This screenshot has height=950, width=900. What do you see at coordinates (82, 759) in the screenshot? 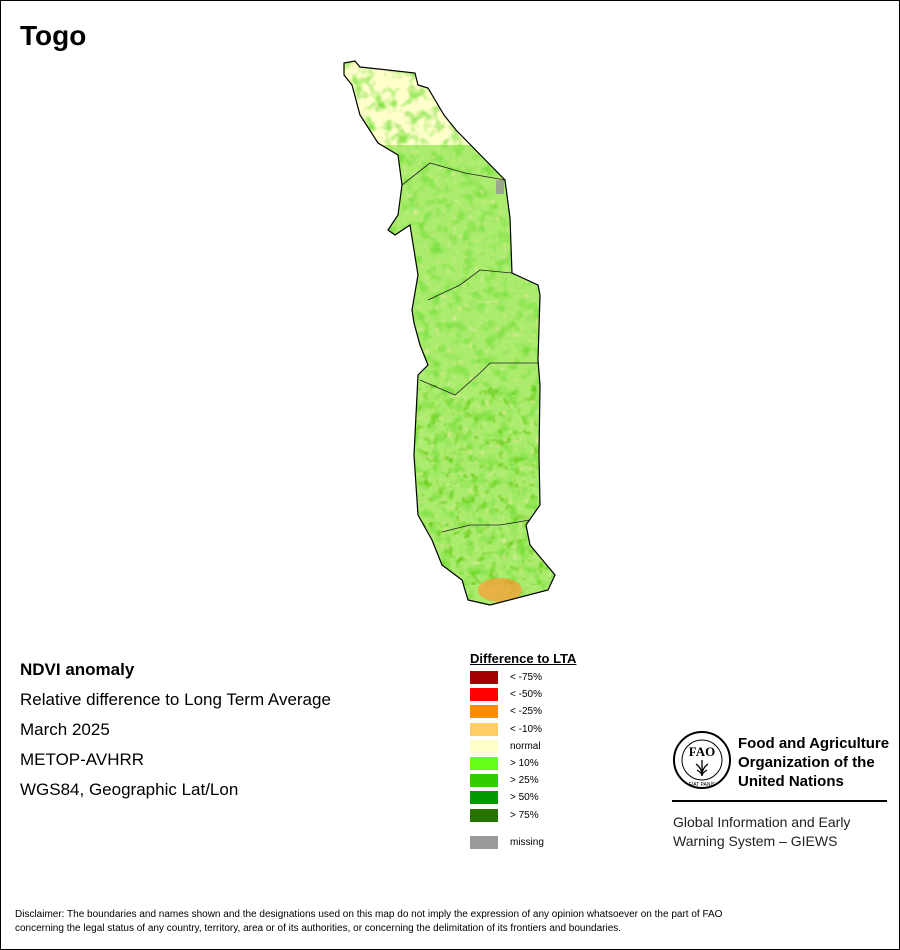
I see `sensor: METOP-AVHRR` at bounding box center [82, 759].